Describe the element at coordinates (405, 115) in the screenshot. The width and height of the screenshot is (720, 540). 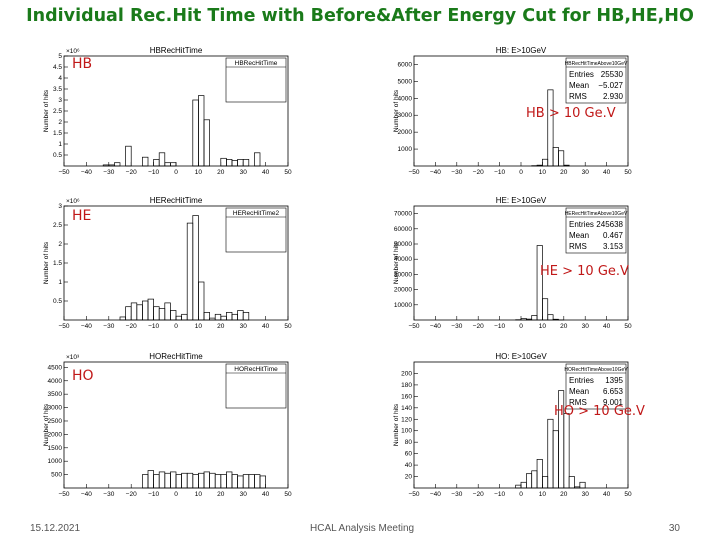
I see `y-tick-label: 3000` at that location.